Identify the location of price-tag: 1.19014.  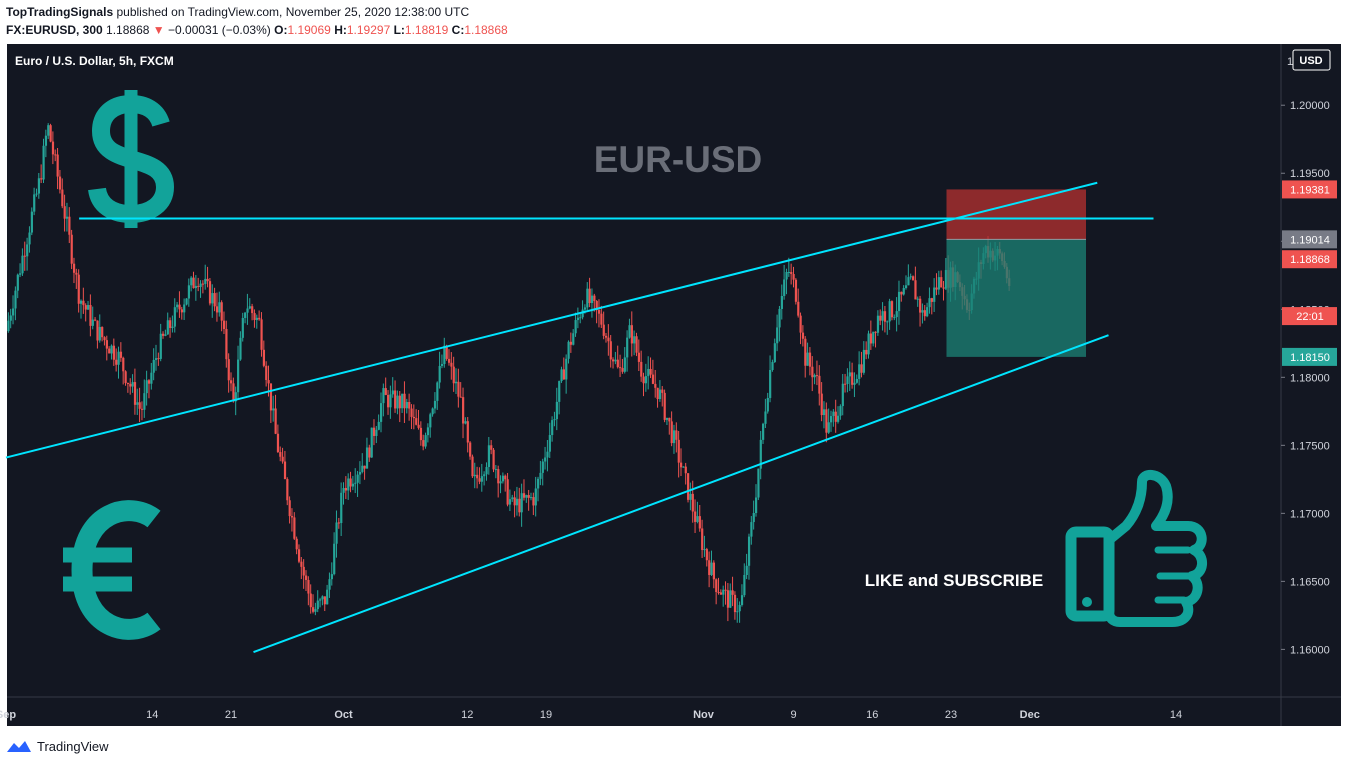
(1309, 239).